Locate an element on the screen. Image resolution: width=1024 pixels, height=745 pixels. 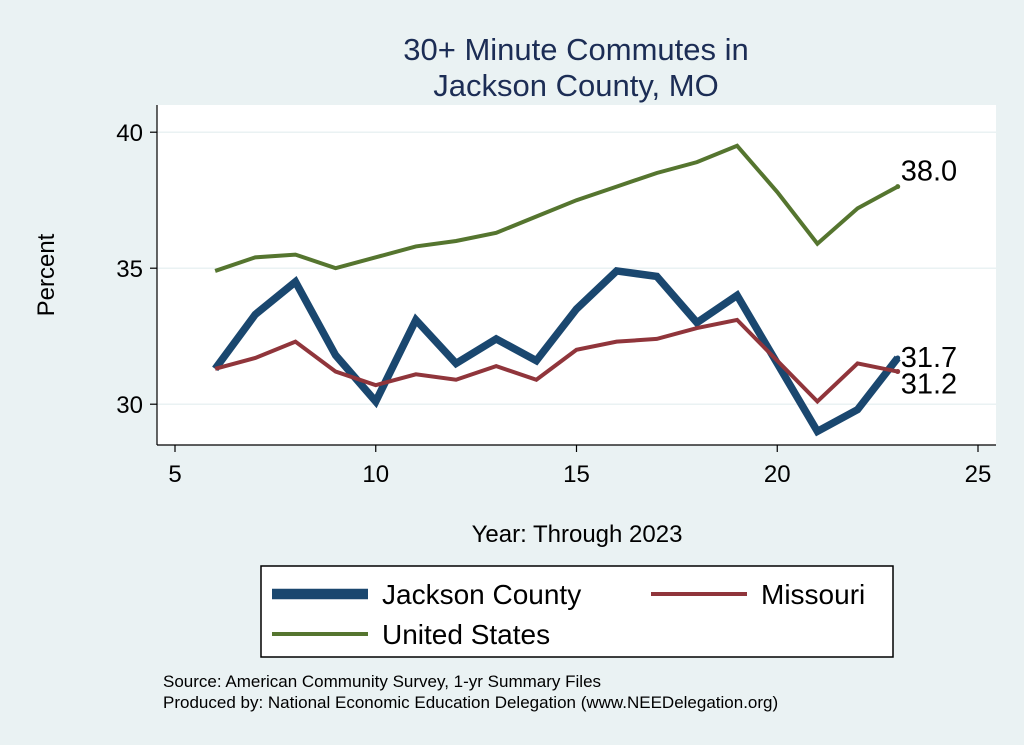
y-axis-title: Percent is located at coordinates (46, 274).